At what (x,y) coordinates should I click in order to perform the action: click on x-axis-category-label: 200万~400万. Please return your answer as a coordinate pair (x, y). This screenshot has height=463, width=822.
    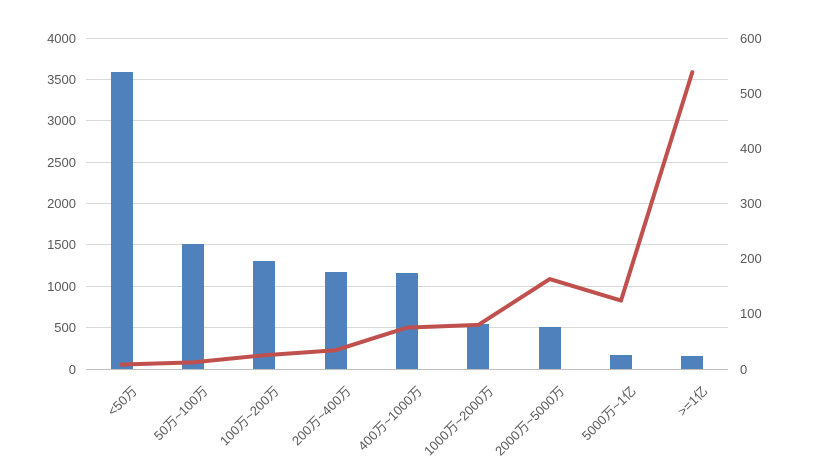
    Looking at the image, I should click on (321, 416).